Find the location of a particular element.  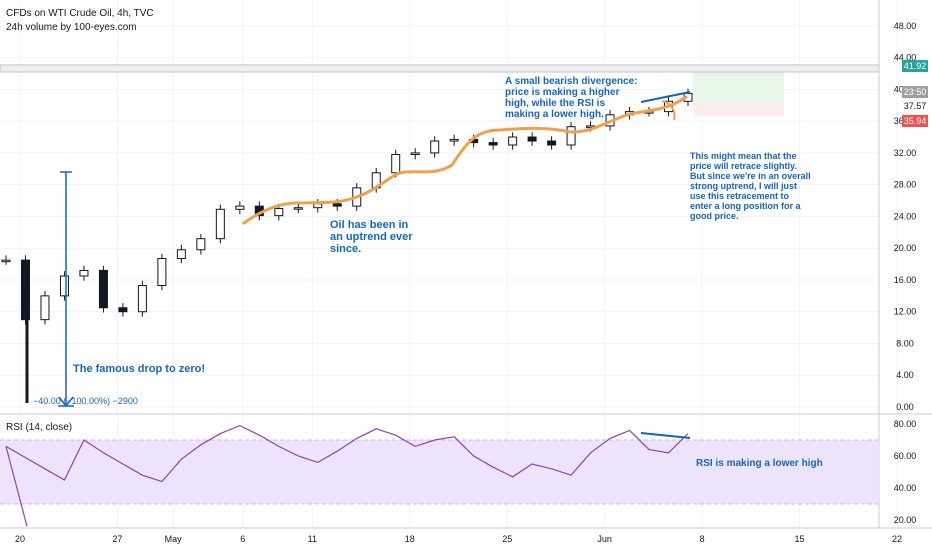

drop-note: The famous drop to zero! is located at coordinates (139, 369).